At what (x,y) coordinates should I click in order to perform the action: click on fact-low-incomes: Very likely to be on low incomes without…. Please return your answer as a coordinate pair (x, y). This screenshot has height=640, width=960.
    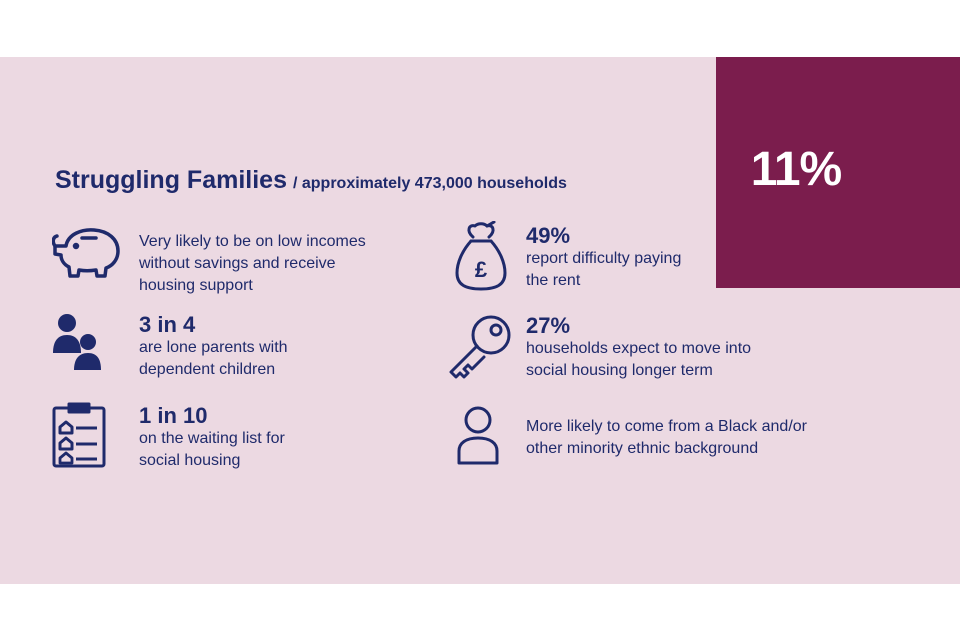
    Looking at the image, I should click on (252, 264).